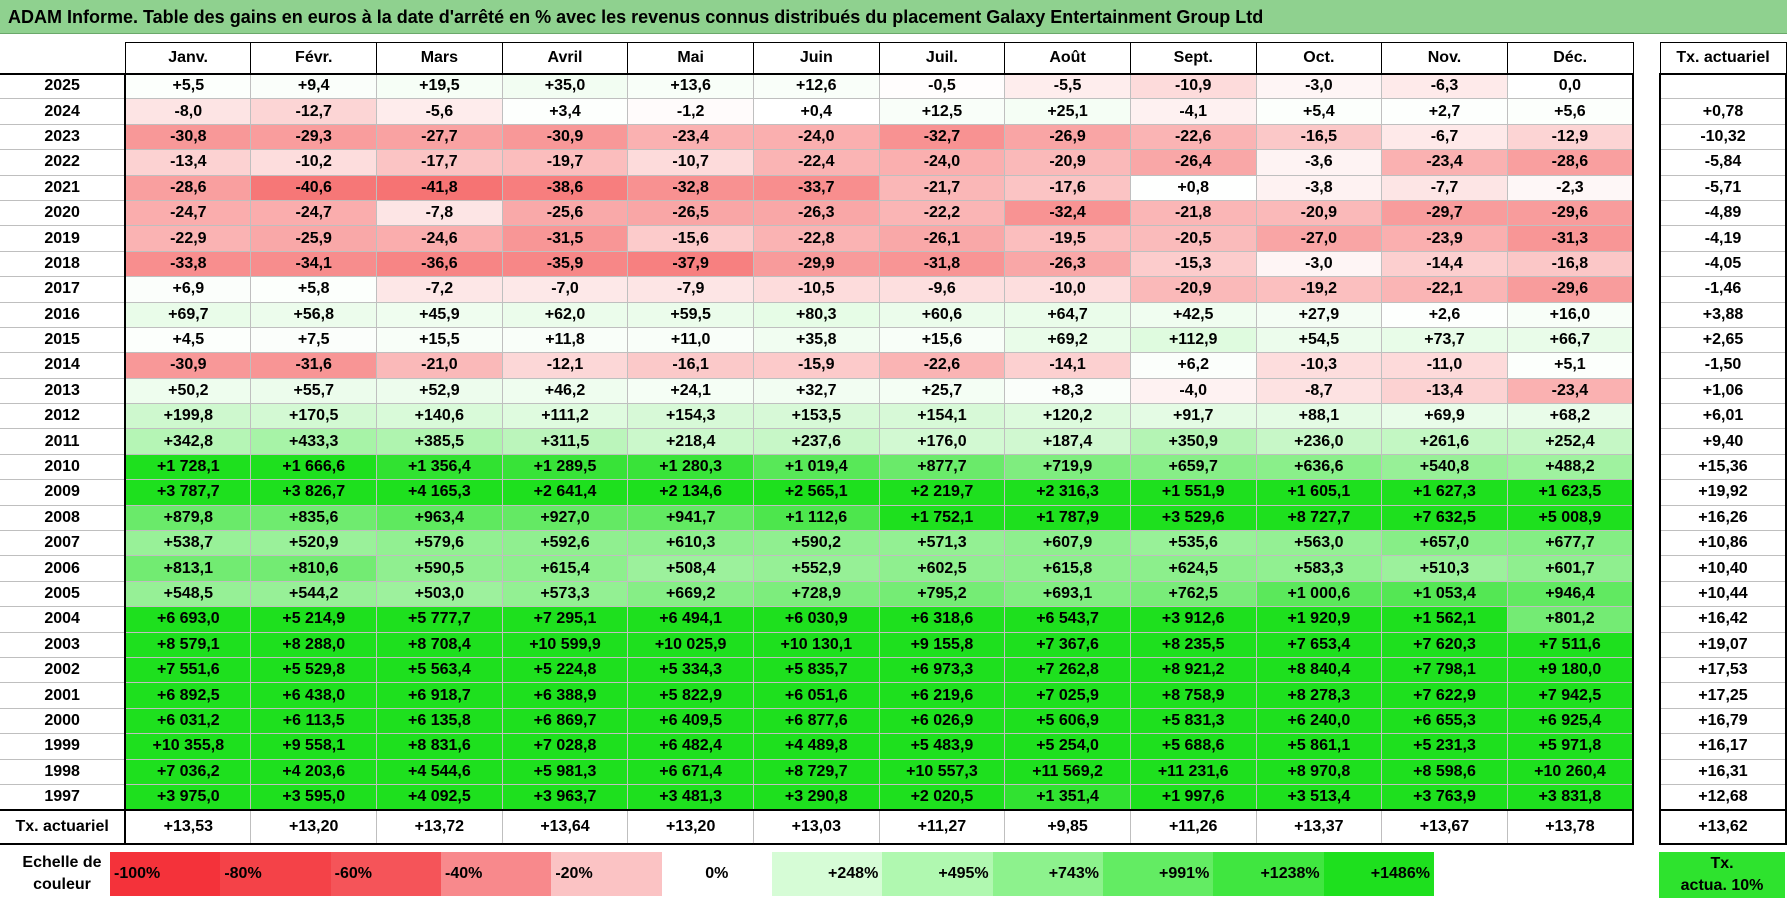  I want to click on gain-cell: -40,6, so click(314, 187).